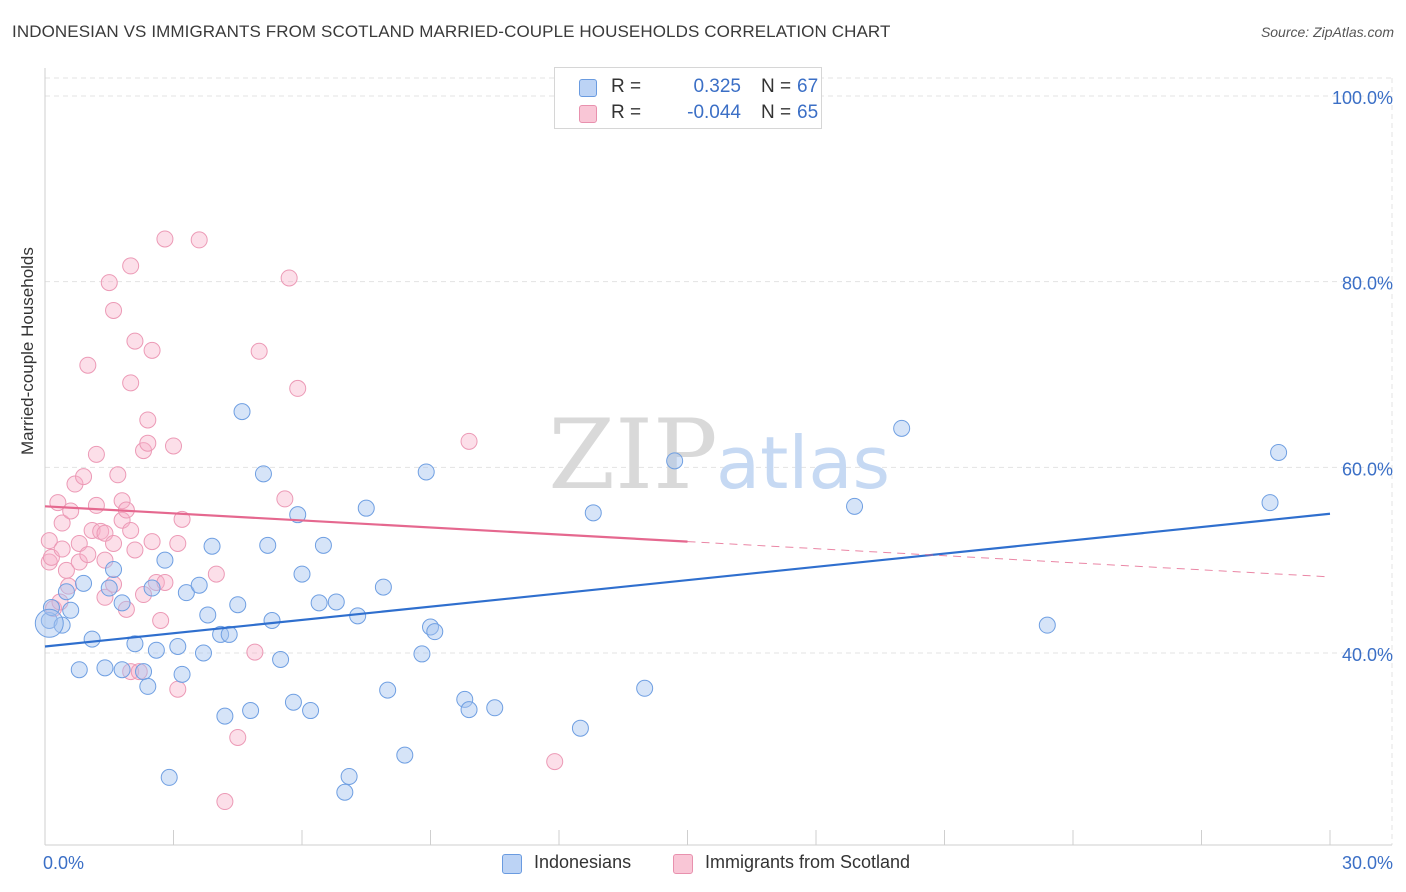 Image resolution: width=1406 pixels, height=892 pixels. Describe the element at coordinates (632, 455) in the screenshot. I see `watermark-zip: ZIP` at that location.